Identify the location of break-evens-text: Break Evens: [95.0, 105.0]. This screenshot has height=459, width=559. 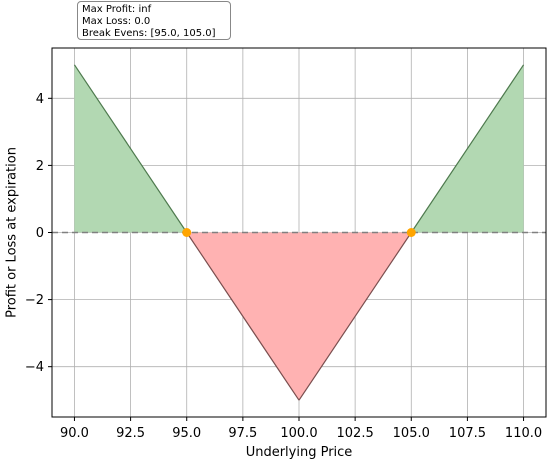
(149, 33).